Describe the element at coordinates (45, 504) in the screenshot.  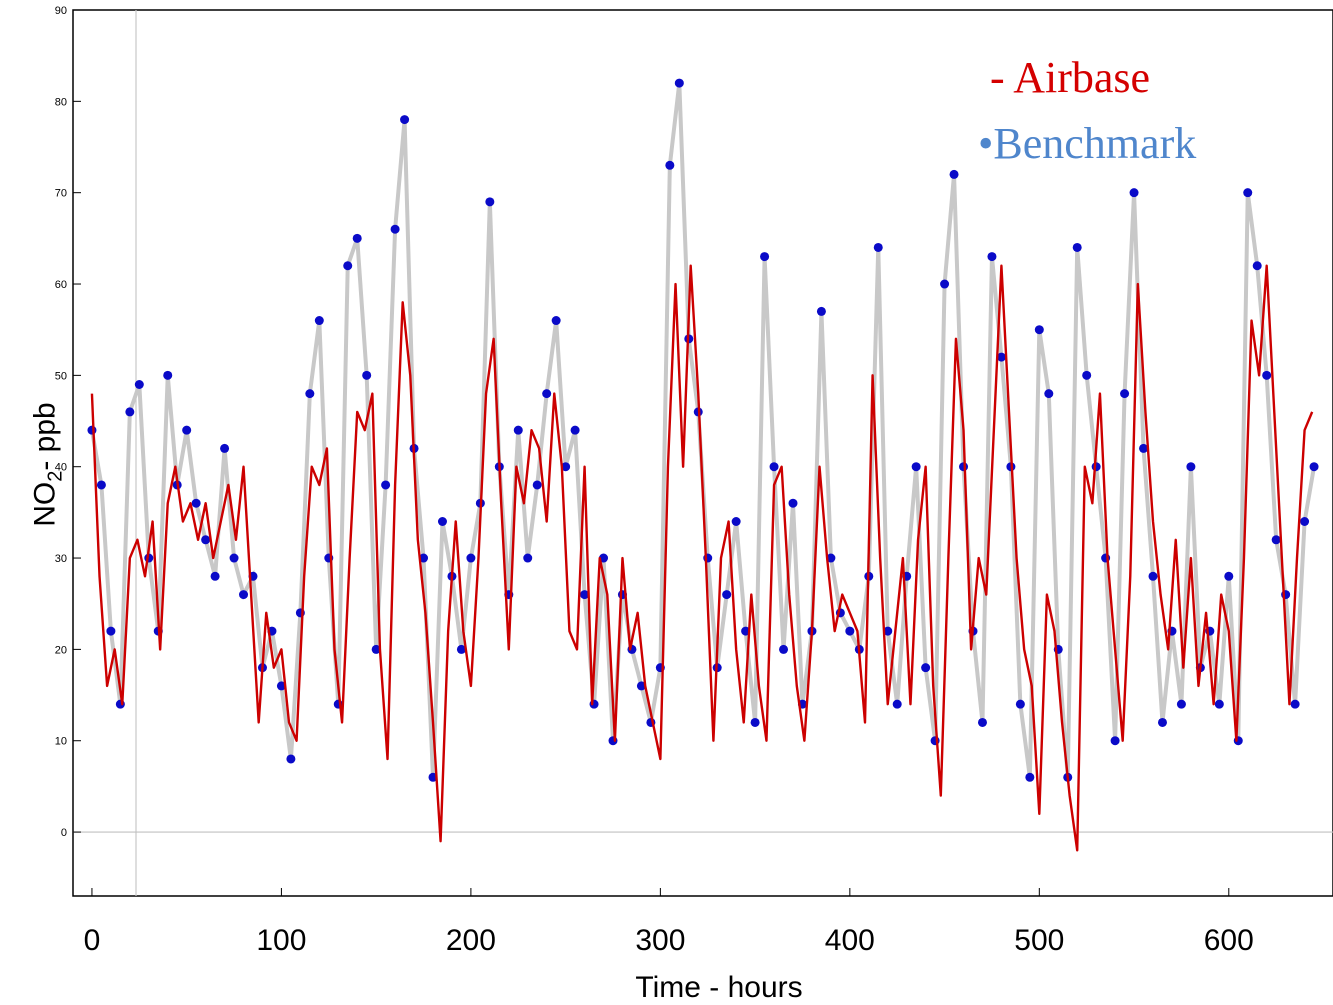
I see `y-axis-title-main: NO` at that location.